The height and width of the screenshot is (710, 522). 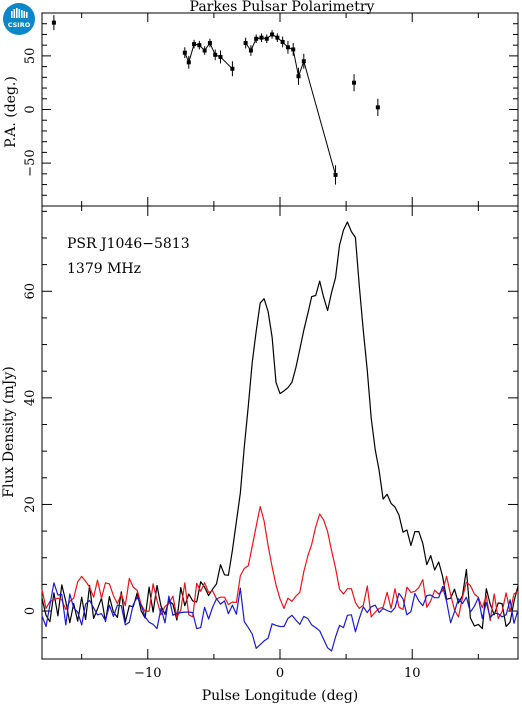 What do you see at coordinates (412, 673) in the screenshot?
I see `flux-xtick-label: 10` at bounding box center [412, 673].